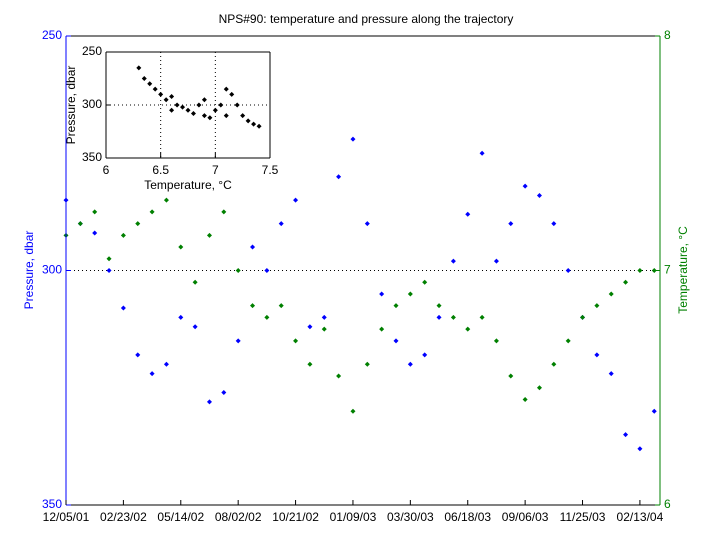 This screenshot has width=708, height=538. Describe the element at coordinates (683, 270) in the screenshot. I see `y2-axis-label: Temperature, °C` at that location.